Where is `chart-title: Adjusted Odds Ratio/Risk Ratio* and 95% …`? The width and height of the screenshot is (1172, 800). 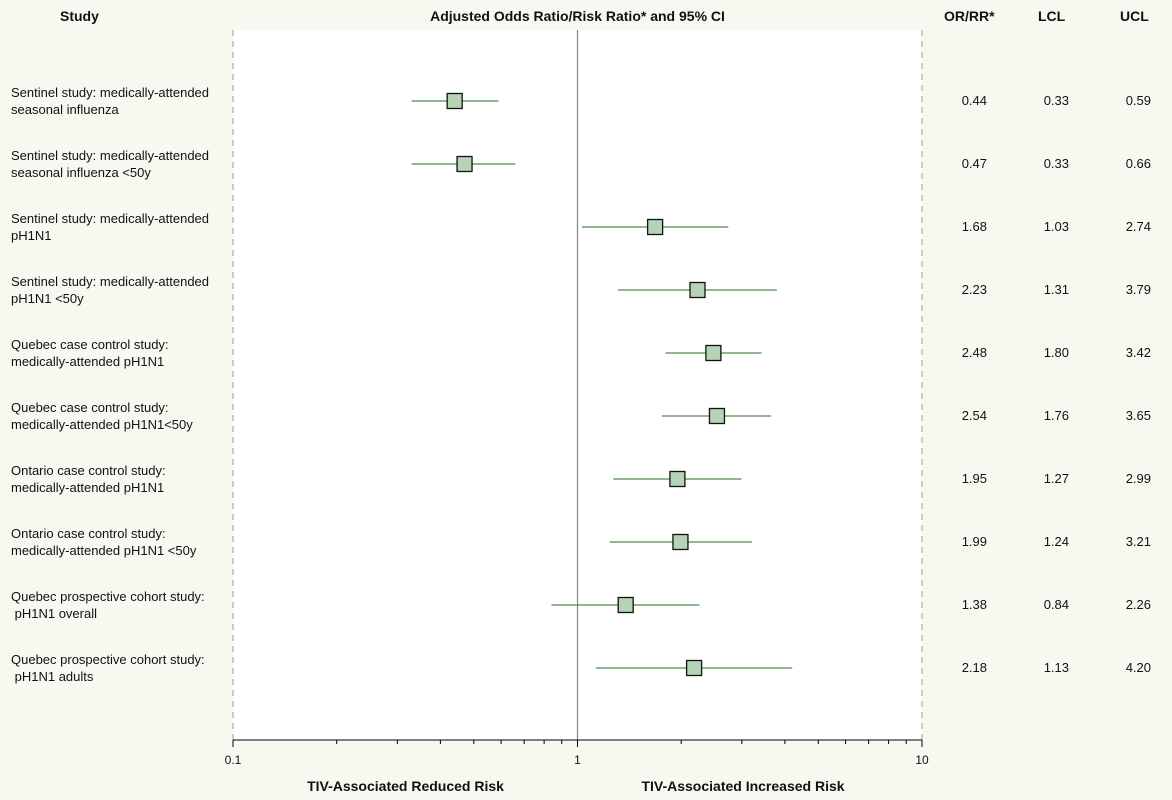
chart-title: Adjusted Odds Ratio/Risk Ratio* and 95% … is located at coordinates (577, 16).